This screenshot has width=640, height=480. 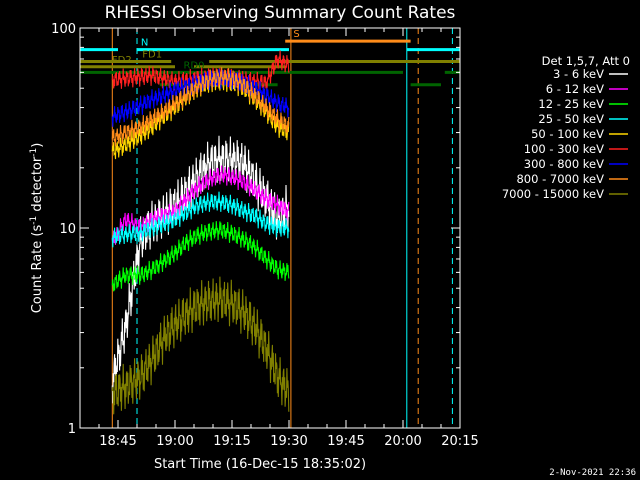 What do you see at coordinates (37, 145) in the screenshot?
I see `y-axis-label-part: )` at bounding box center [37, 145].